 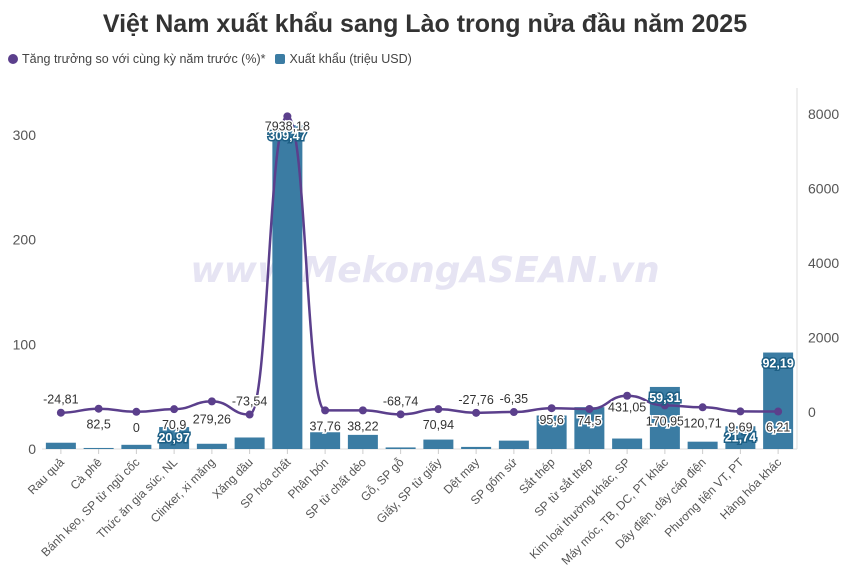 I want to click on growth-value-label: -27,76, so click(x=475, y=400).